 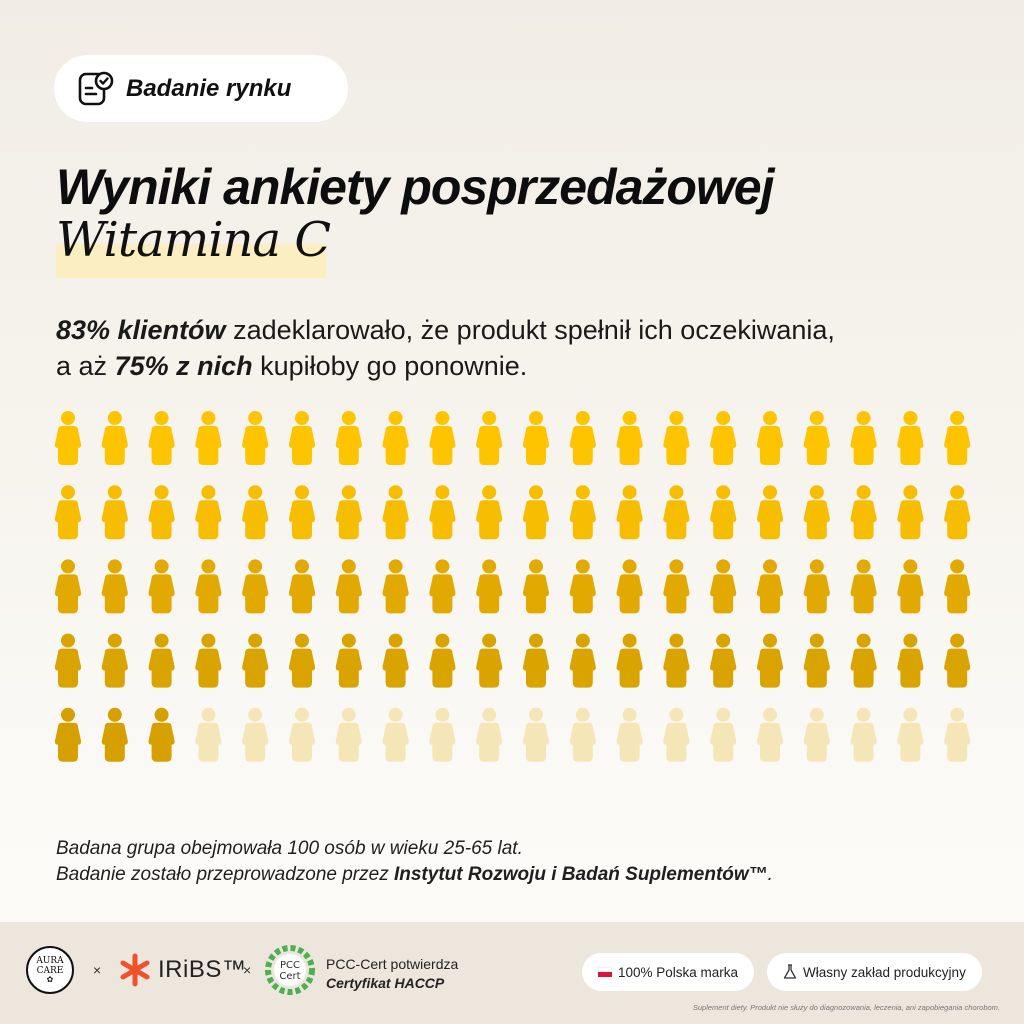 I want to click on iribs-asterisk-icon, so click(x=135, y=970).